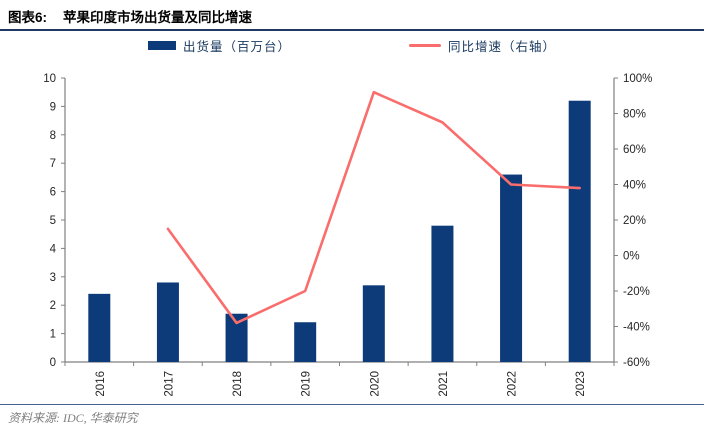 The height and width of the screenshot is (431, 704). I want to click on svg-text: 5, so click(53, 221).